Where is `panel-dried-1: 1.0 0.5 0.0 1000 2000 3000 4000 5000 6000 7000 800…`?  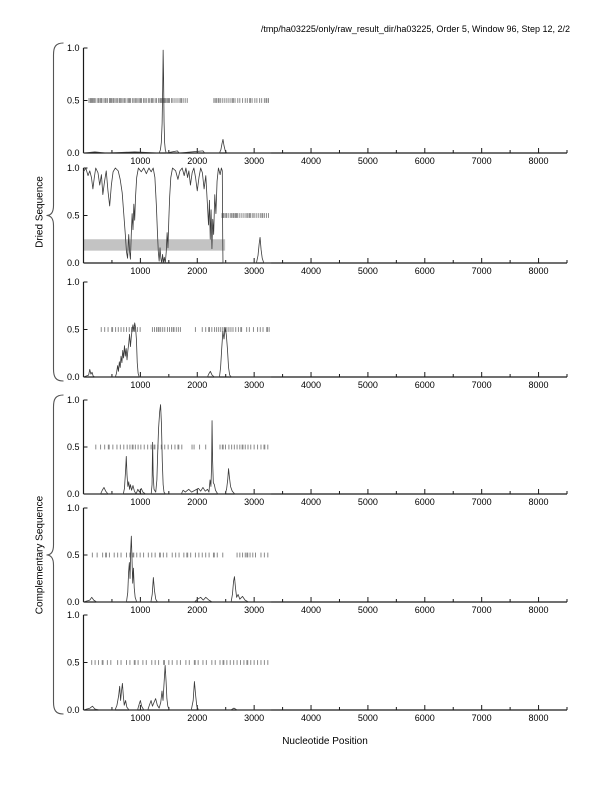 panel-dried-1: 1.0 0.5 0.0 1000 2000 3000 4000 5000 6000 7000 800… is located at coordinates (317, 104).